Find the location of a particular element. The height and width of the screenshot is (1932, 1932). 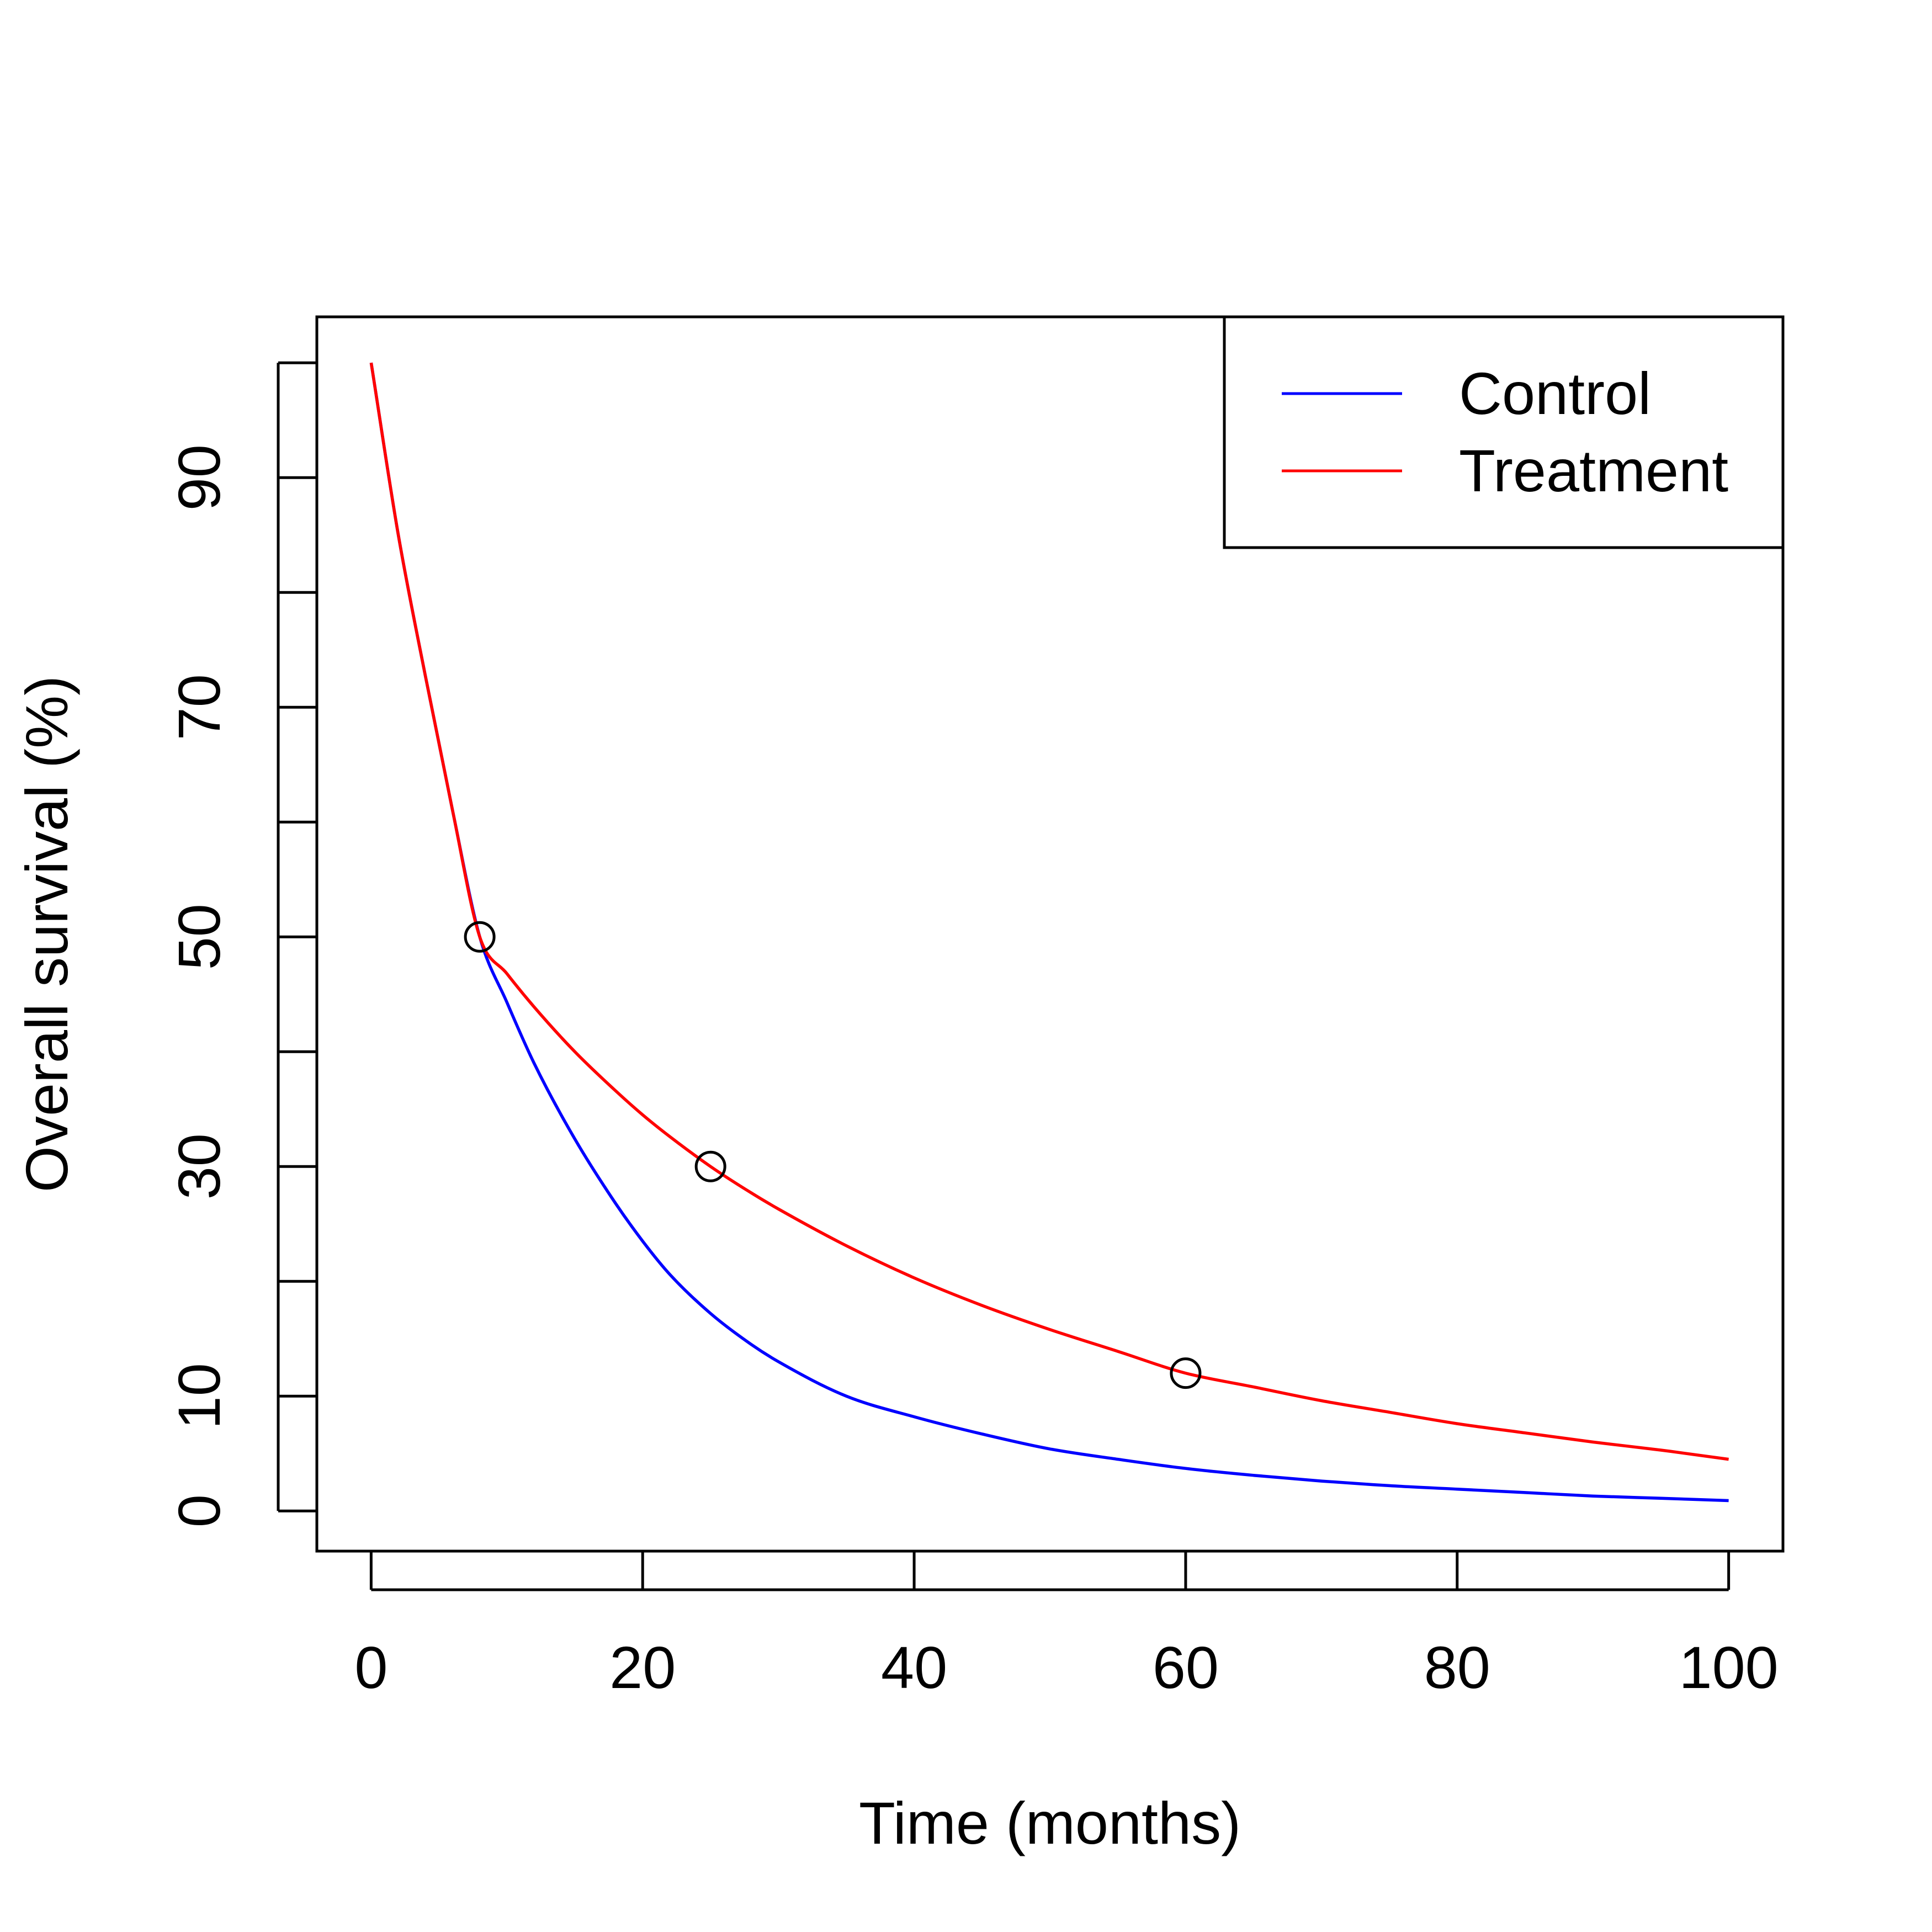

x-tick-label: 80 is located at coordinates (1457, 1668).